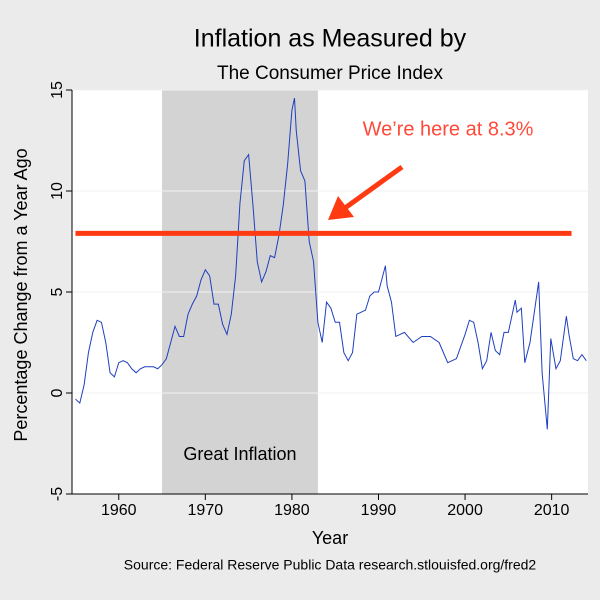  What do you see at coordinates (448, 129) in the screenshot?
I see `annotation: We’re here at 8.3%` at bounding box center [448, 129].